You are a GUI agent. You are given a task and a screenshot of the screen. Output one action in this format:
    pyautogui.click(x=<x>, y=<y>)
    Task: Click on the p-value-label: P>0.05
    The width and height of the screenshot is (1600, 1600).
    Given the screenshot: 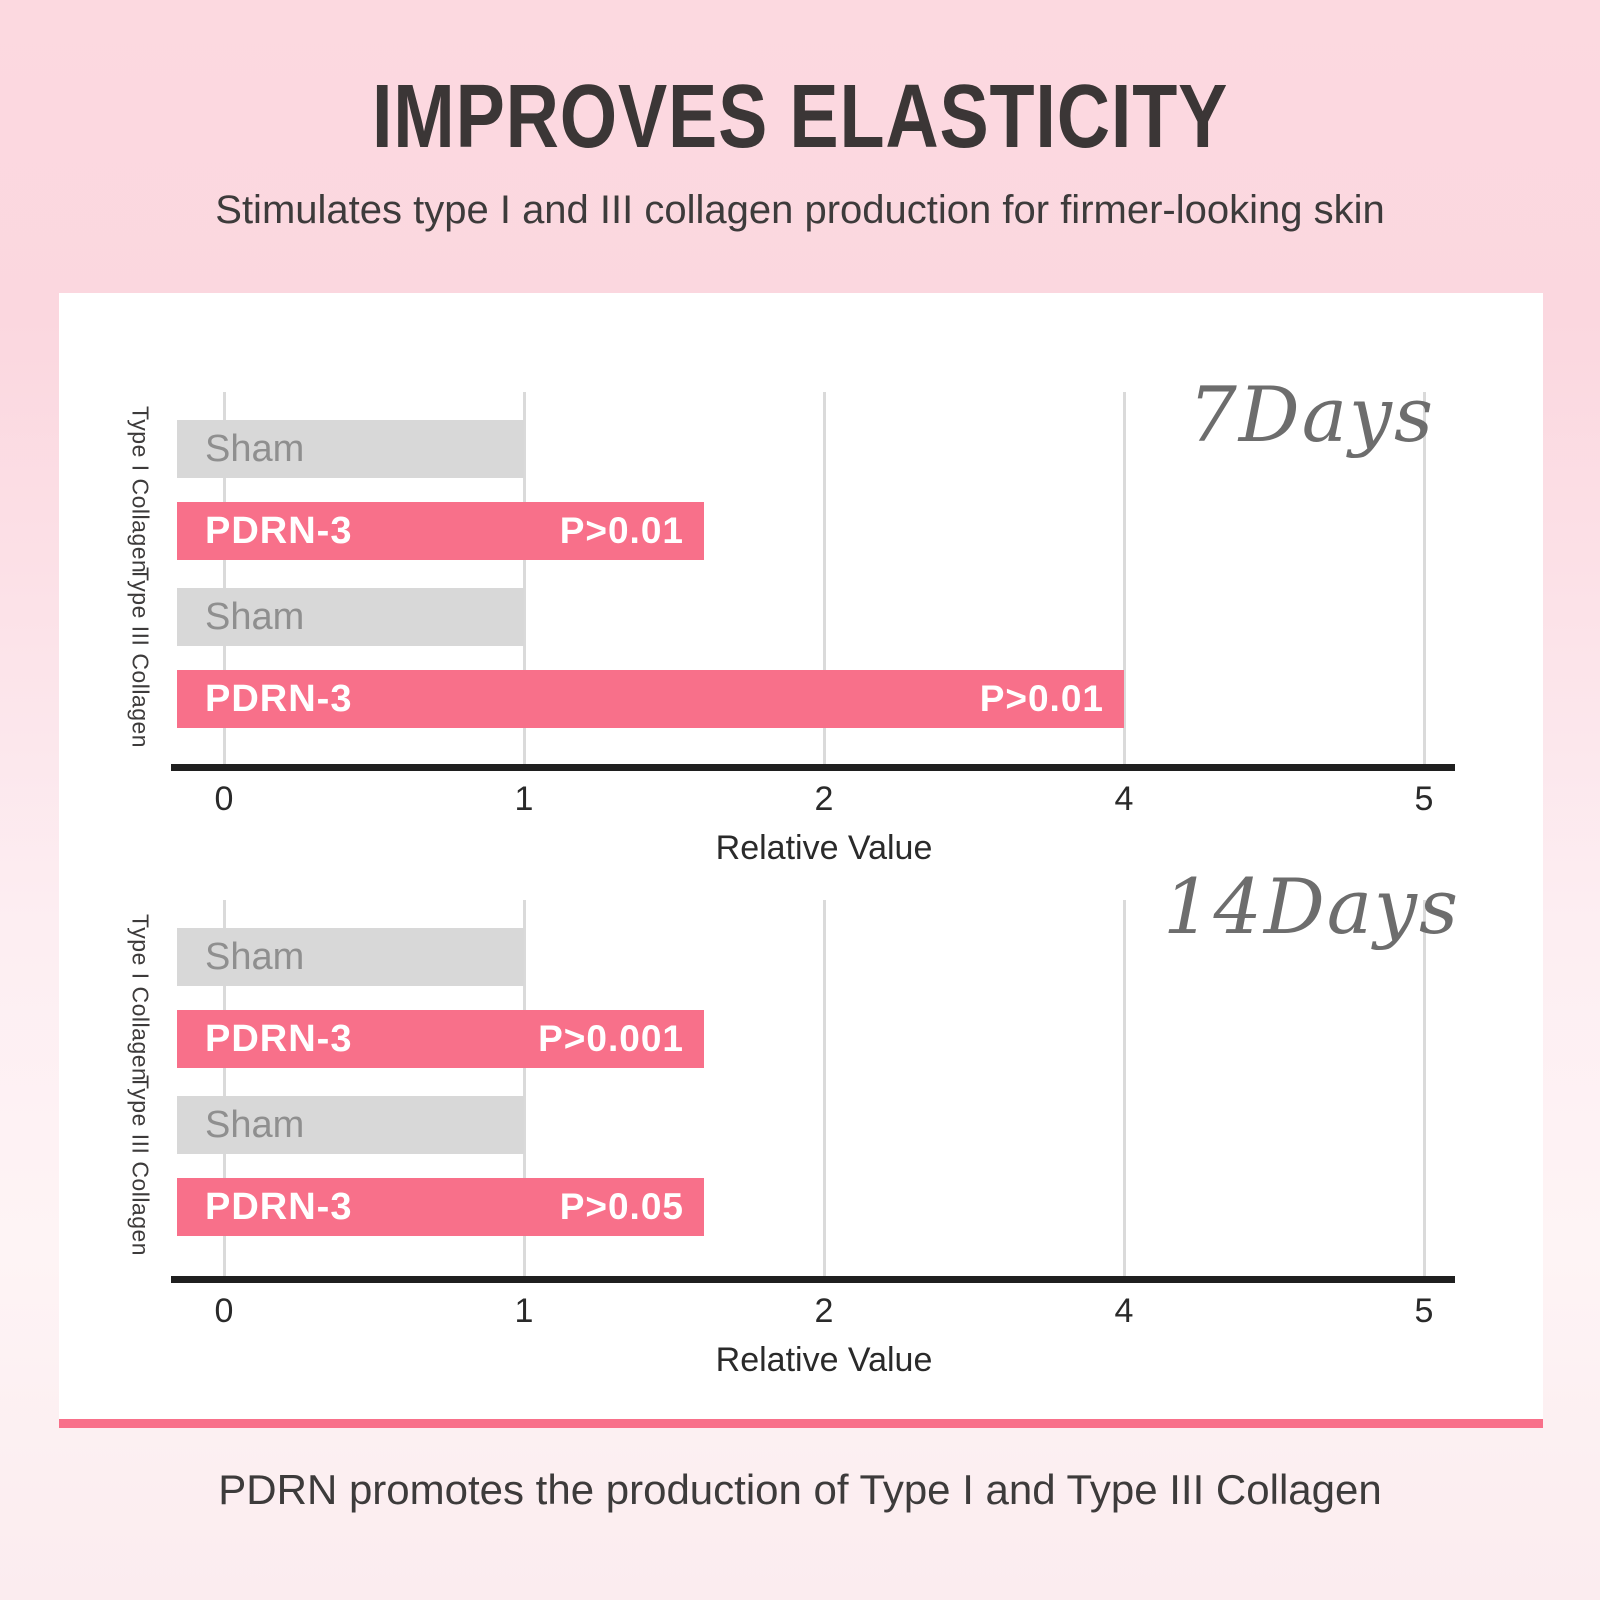 What is the action you would take?
    pyautogui.click(x=621, y=1206)
    